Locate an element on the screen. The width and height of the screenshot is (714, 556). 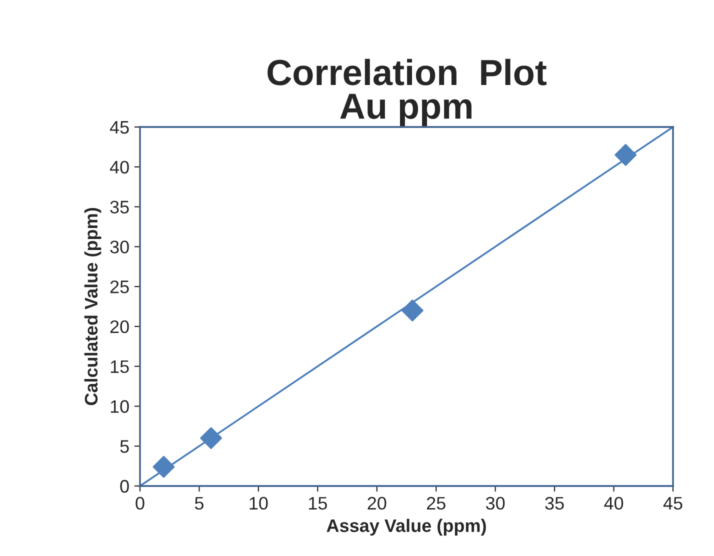
x-tick-label: 15 is located at coordinates (318, 503).